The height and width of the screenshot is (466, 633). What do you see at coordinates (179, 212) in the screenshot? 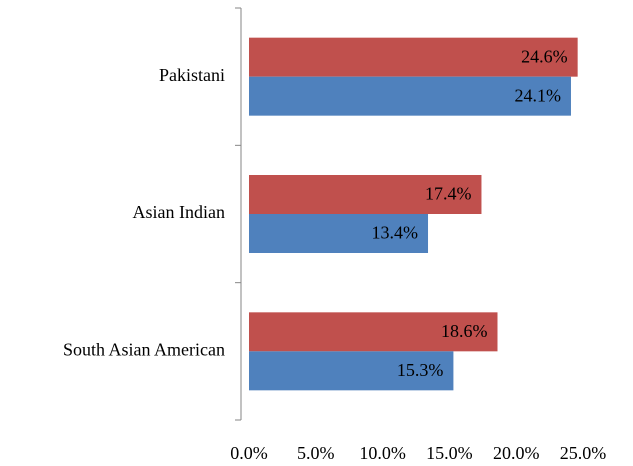
I see `y-tick-label: Asian Indian` at bounding box center [179, 212].